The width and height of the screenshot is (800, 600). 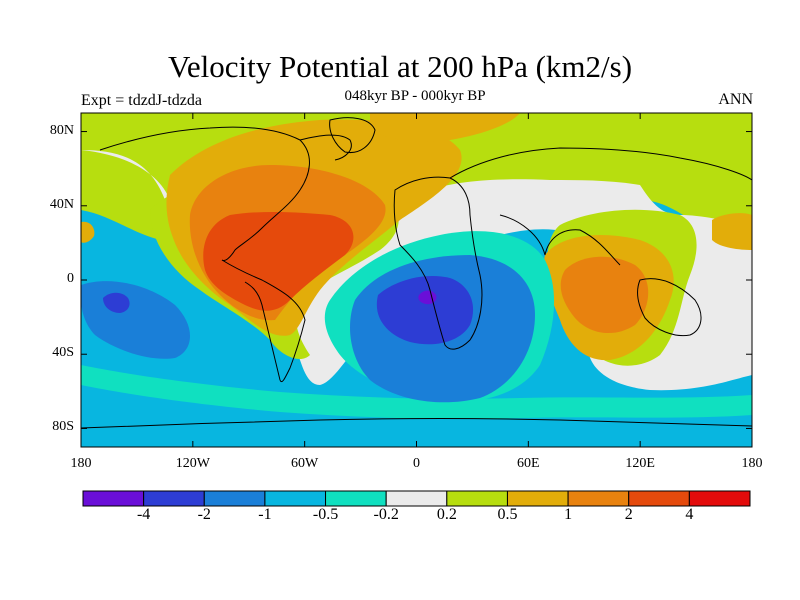 I want to click on lat-tick-label: 80N, so click(x=61, y=130).